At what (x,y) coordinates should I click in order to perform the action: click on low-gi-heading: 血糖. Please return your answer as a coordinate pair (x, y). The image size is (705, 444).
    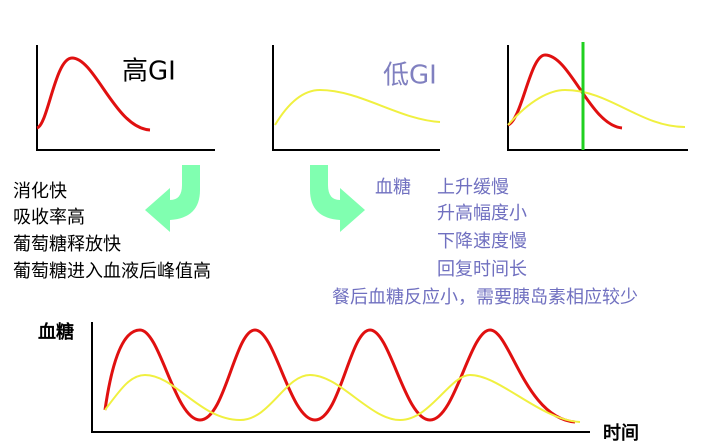
    Looking at the image, I should click on (393, 187).